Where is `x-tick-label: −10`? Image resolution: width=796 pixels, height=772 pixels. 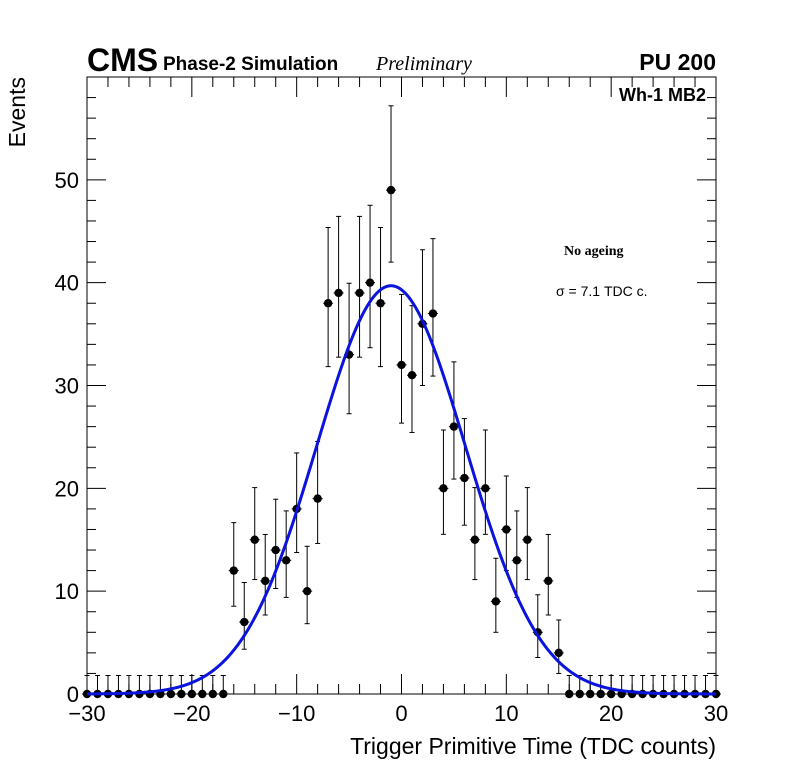
x-tick-label: −10 is located at coordinates (296, 713).